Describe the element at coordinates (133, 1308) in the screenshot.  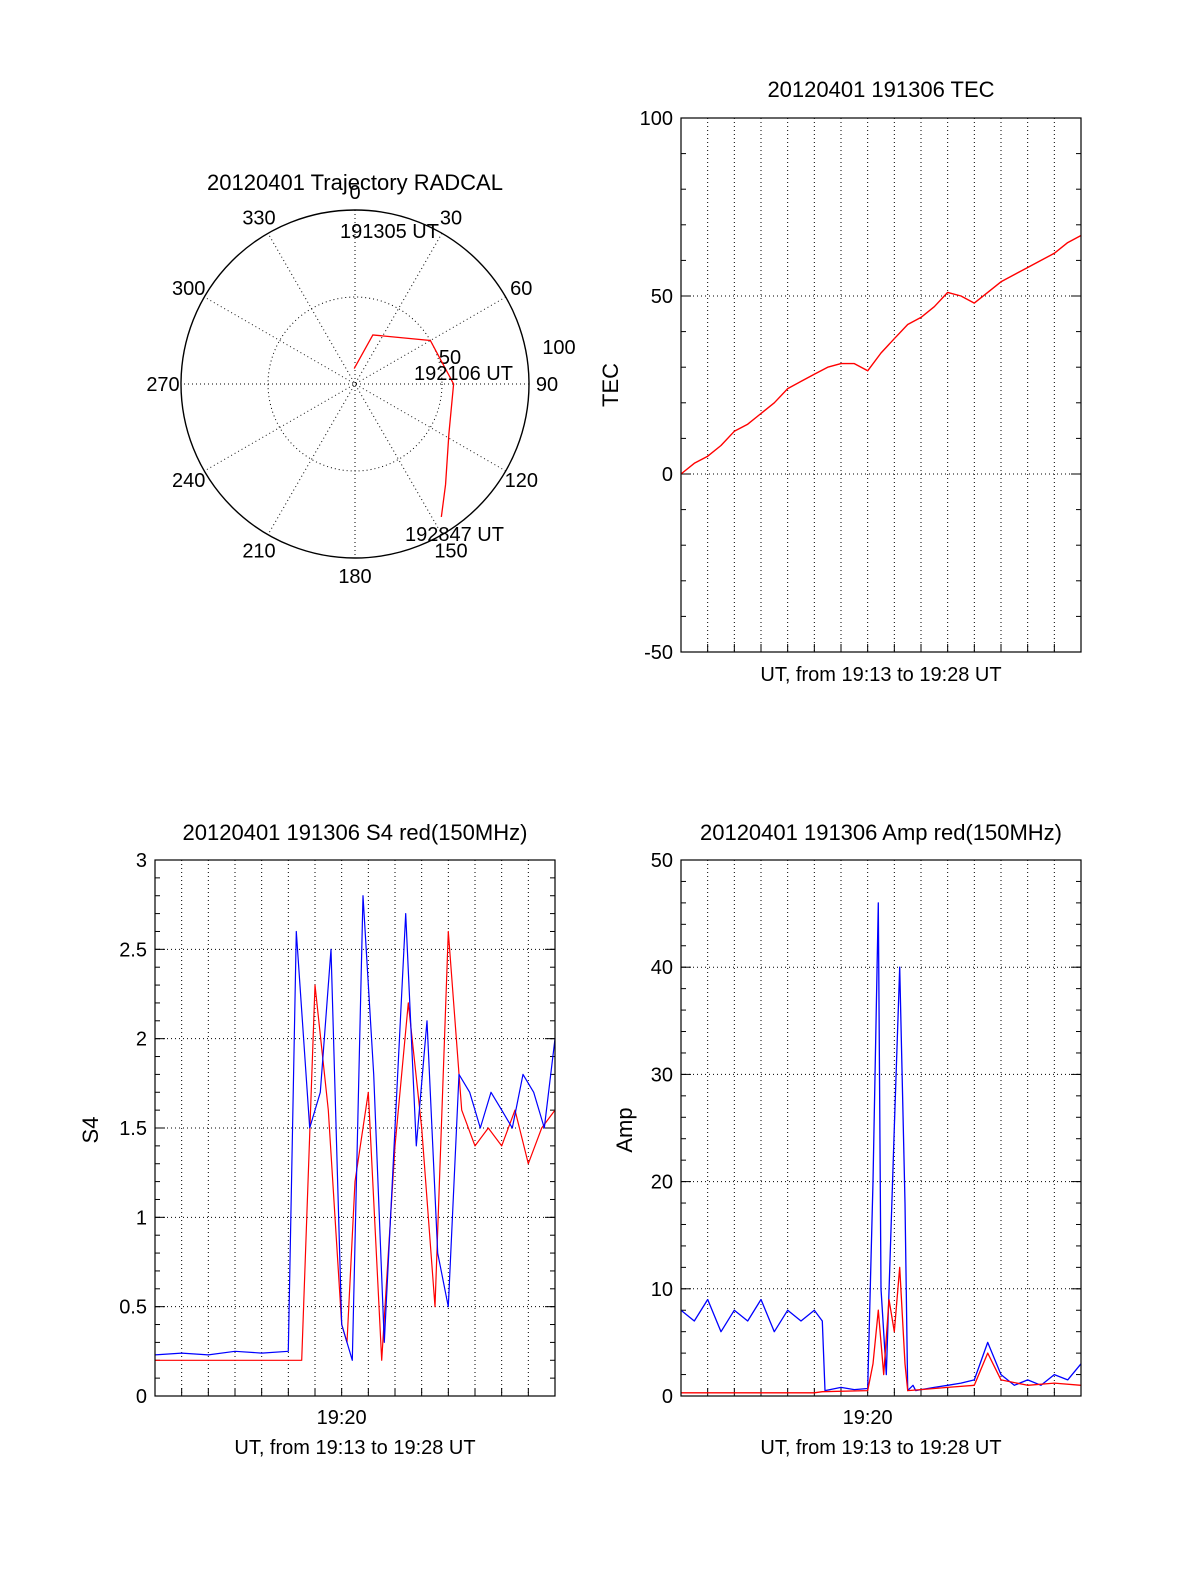
I see `y-tick-label: 0.5` at that location.